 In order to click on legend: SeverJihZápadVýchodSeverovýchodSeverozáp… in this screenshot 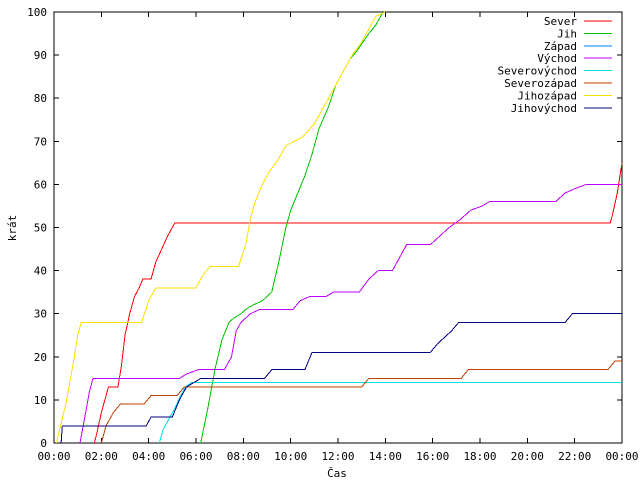, I will do `click(555, 65)`.